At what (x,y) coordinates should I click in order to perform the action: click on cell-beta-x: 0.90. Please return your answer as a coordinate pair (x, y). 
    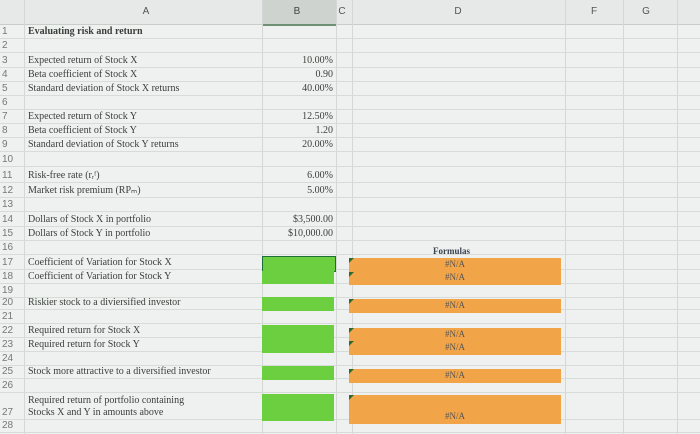
    Looking at the image, I should click on (324, 74).